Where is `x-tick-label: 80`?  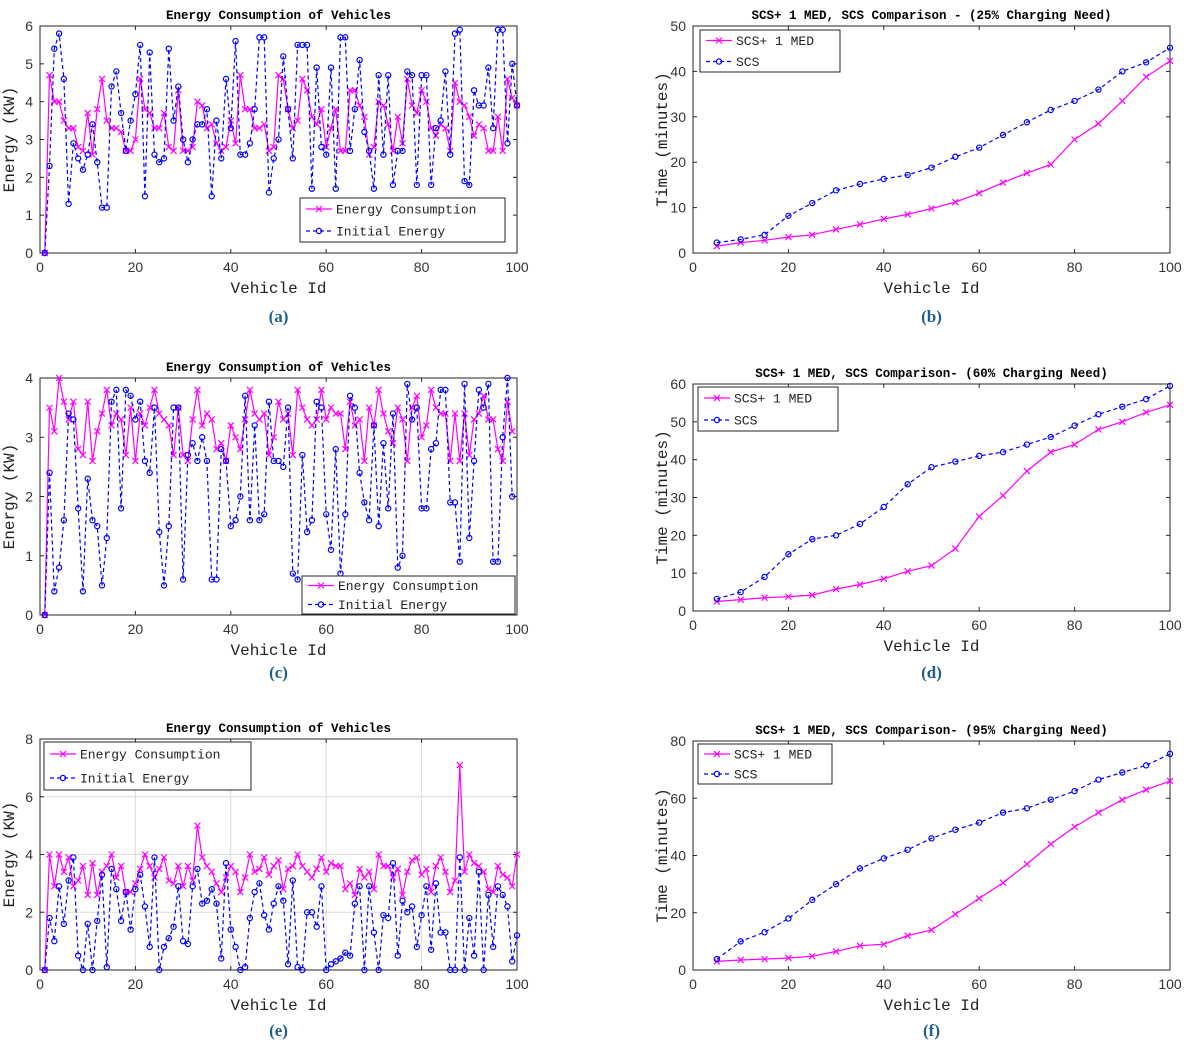
x-tick-label: 80 is located at coordinates (422, 267).